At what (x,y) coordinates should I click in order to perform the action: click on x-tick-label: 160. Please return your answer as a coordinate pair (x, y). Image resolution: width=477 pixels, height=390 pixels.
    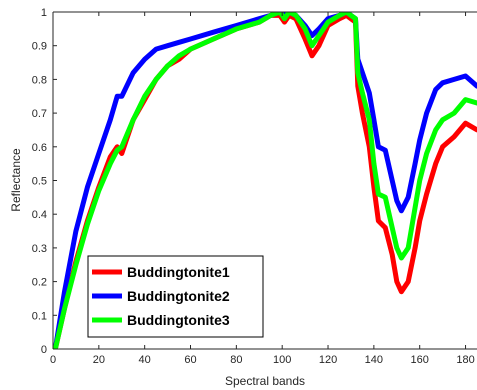
    Looking at the image, I should click on (420, 360).